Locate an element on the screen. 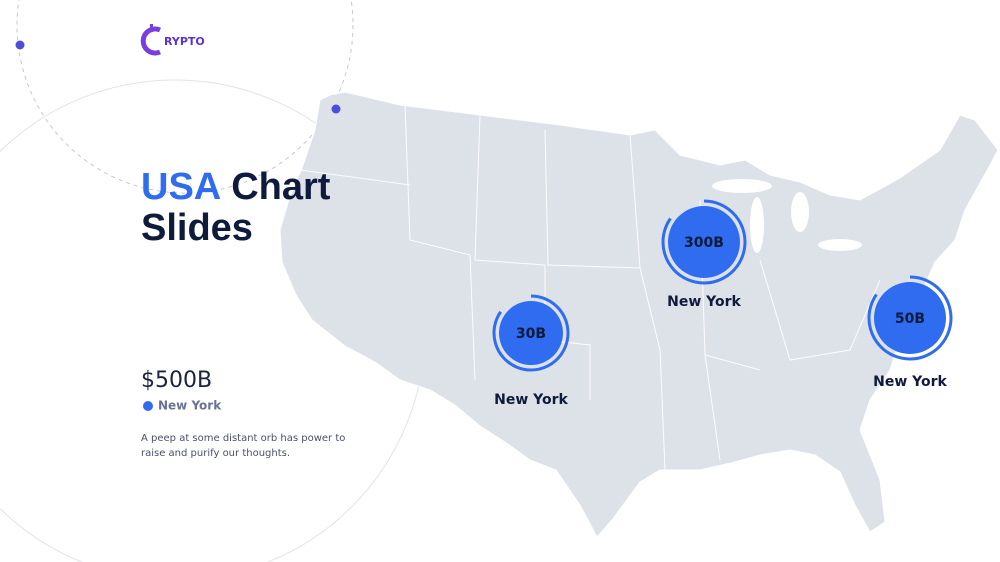  logo: RYPTO is located at coordinates (172, 40).